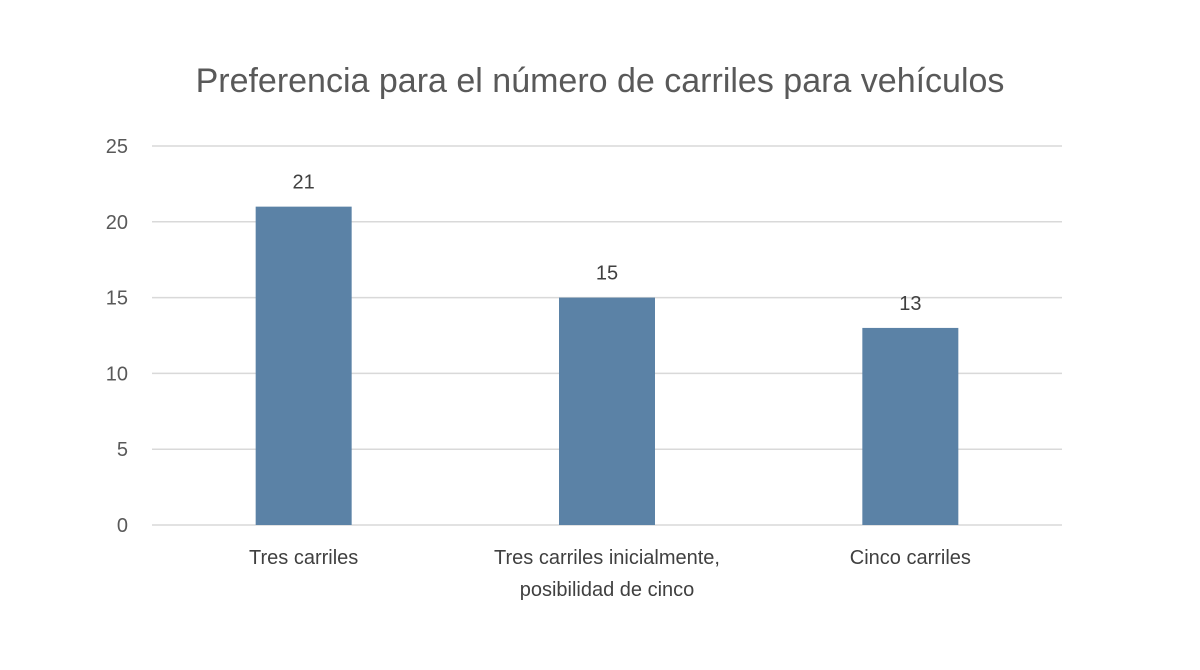 The height and width of the screenshot is (670, 1200). I want to click on data-label: 21, so click(304, 183).